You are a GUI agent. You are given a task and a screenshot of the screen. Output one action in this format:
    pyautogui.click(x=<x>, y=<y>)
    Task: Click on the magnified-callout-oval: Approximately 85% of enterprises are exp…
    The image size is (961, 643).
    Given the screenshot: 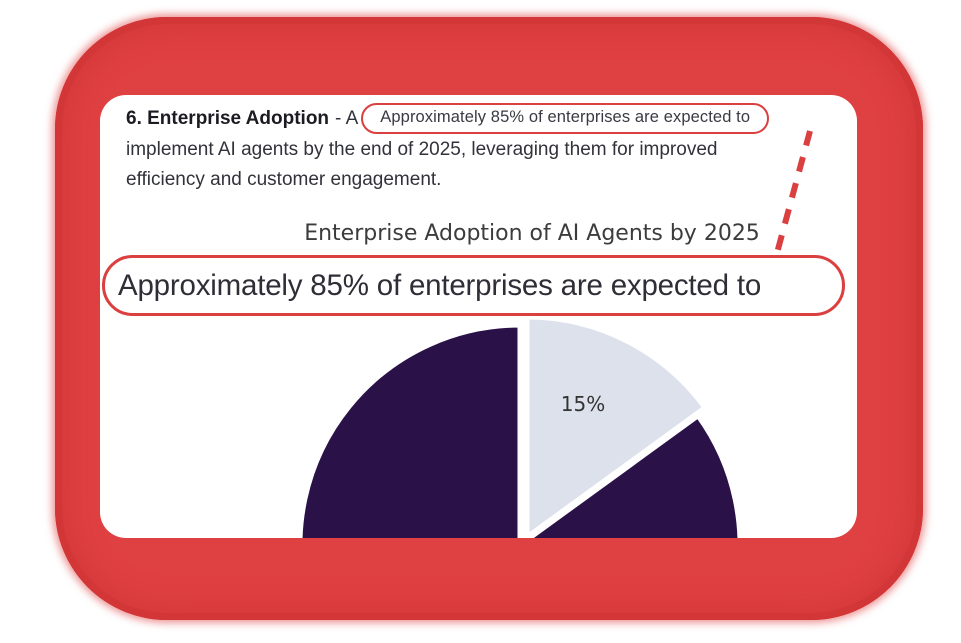 What is the action you would take?
    pyautogui.click(x=473, y=285)
    